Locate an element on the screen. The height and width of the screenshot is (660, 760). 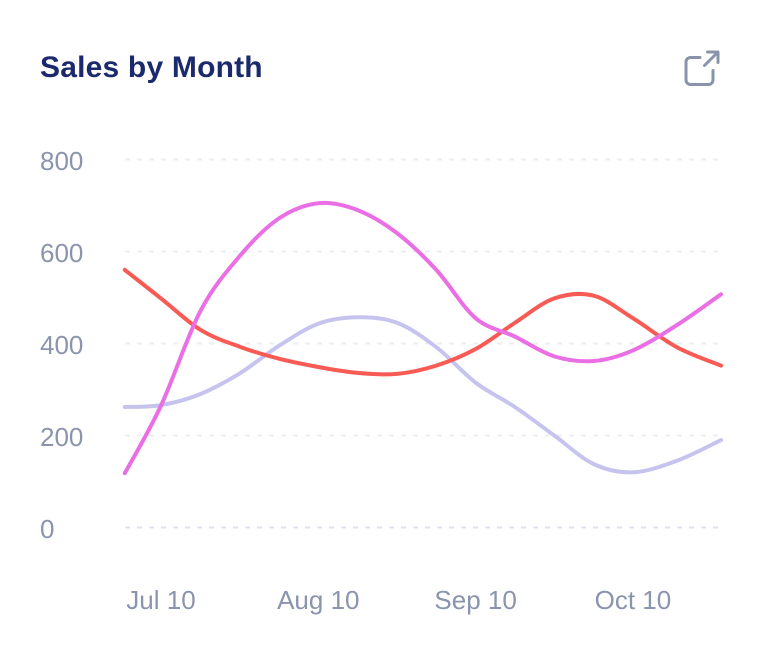
external-link-icon is located at coordinates (702, 68).